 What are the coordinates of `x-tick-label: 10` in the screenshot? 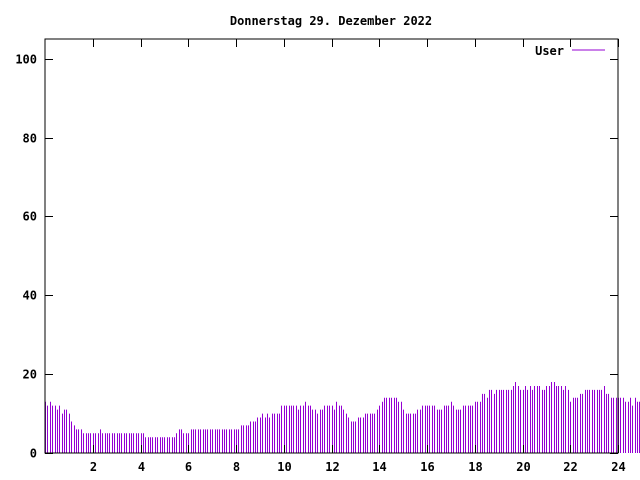 It's located at (284, 467).